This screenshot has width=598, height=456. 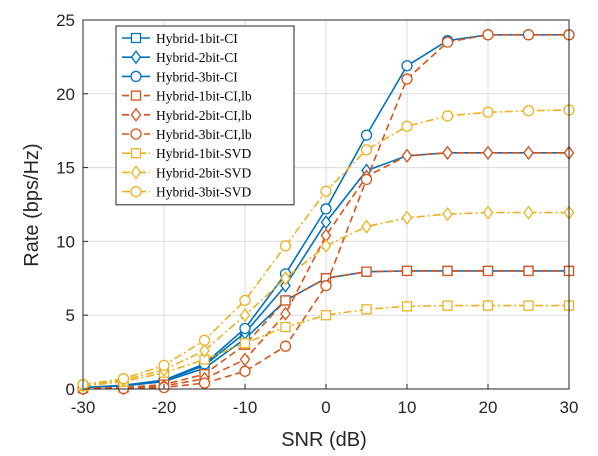 I want to click on legend-label: Hybrid-2bit-CI, so click(x=197, y=57).